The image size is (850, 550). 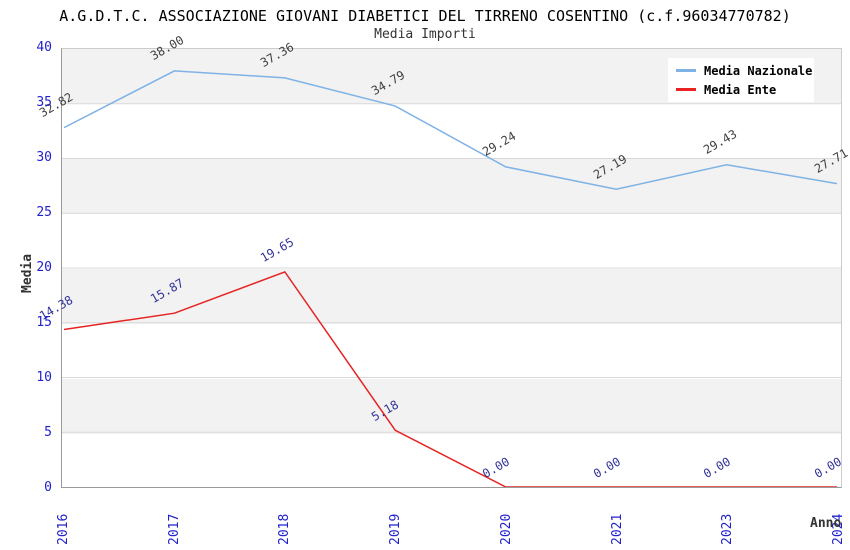 What do you see at coordinates (44, 47) in the screenshot?
I see `y-tick-label: 40` at bounding box center [44, 47].